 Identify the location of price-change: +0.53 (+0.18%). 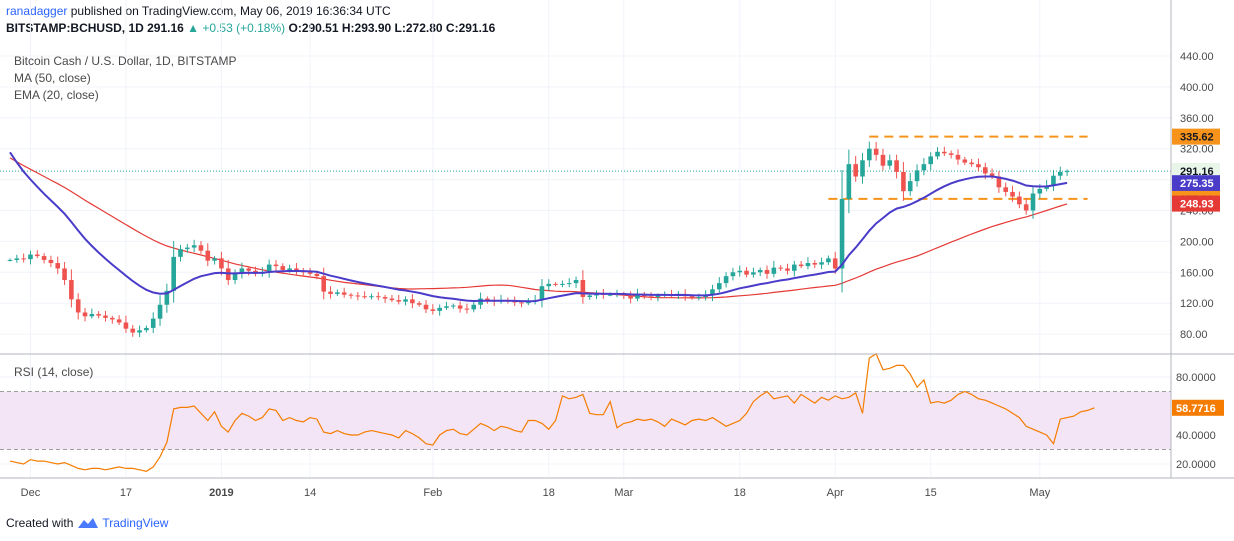
(244, 28).